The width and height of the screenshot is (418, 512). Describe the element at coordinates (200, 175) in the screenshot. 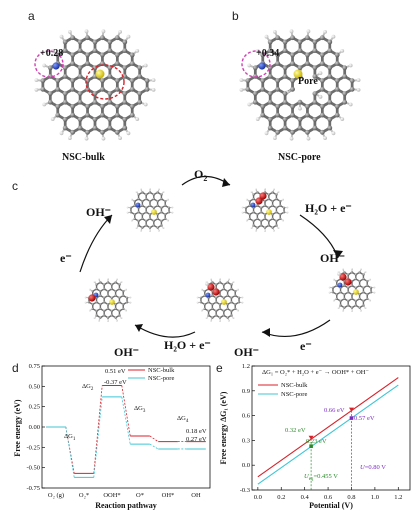

I see `label-o2: O2` at that location.